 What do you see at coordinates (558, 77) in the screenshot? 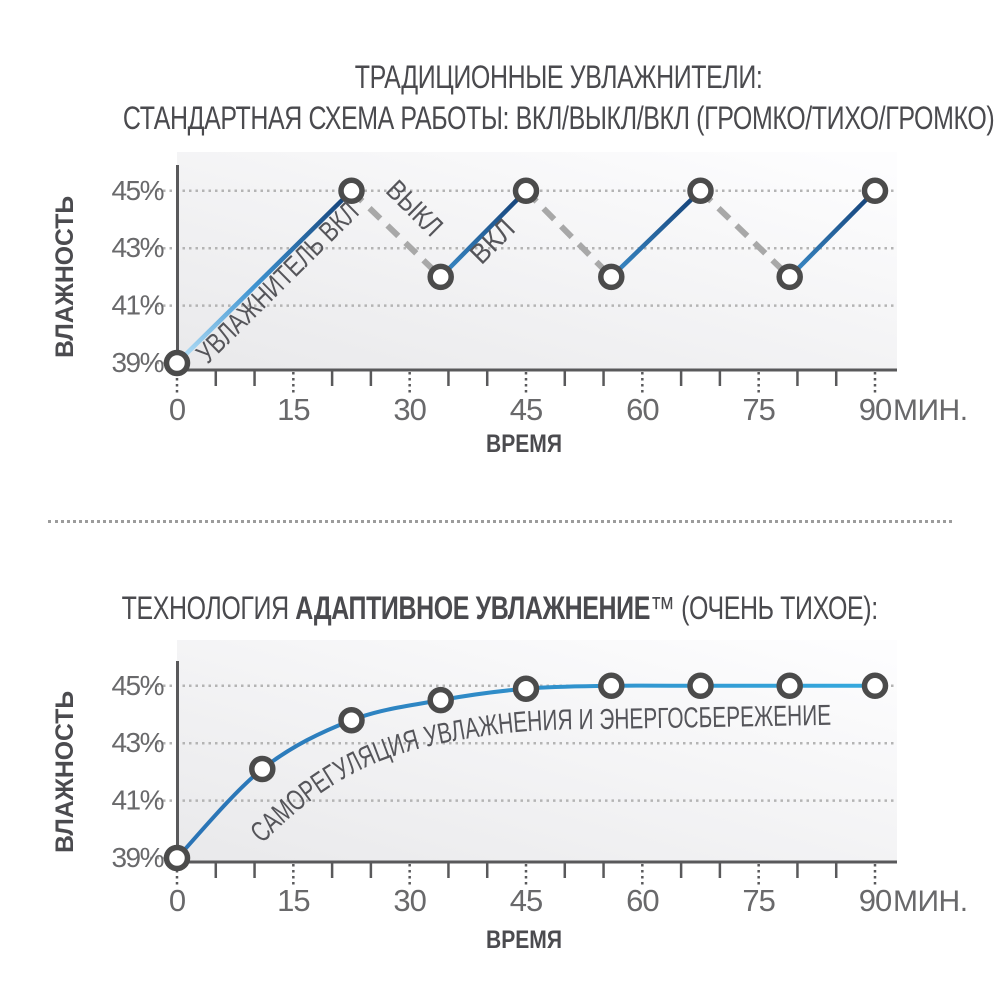
I see `chart-1-title-line-1: ТРАДИЦИОННЫЕ УВЛАЖНИТЕЛИ:` at bounding box center [558, 77].